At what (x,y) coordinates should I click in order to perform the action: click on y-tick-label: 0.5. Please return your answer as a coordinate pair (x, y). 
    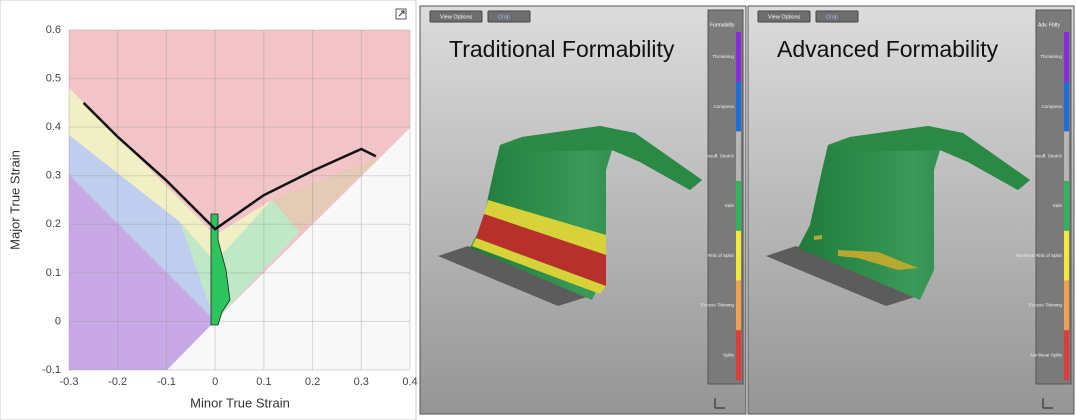
    Looking at the image, I should click on (53, 78).